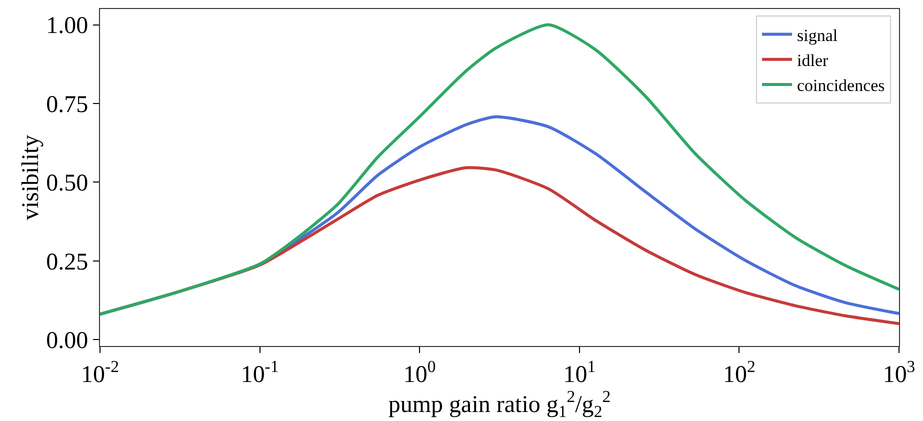 Image resolution: width=923 pixels, height=421 pixels. I want to click on x-tick-label: 10$^{0}$, so click(419, 372).